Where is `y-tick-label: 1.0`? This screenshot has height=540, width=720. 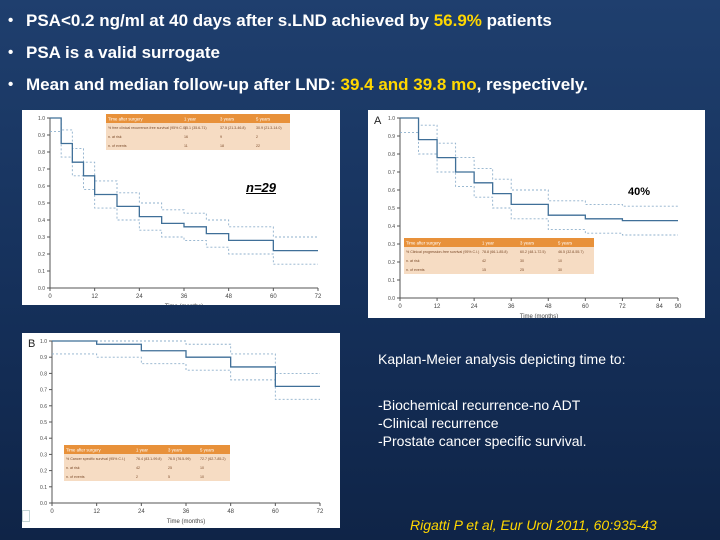 y-tick-label: 1.0 is located at coordinates (43, 342).